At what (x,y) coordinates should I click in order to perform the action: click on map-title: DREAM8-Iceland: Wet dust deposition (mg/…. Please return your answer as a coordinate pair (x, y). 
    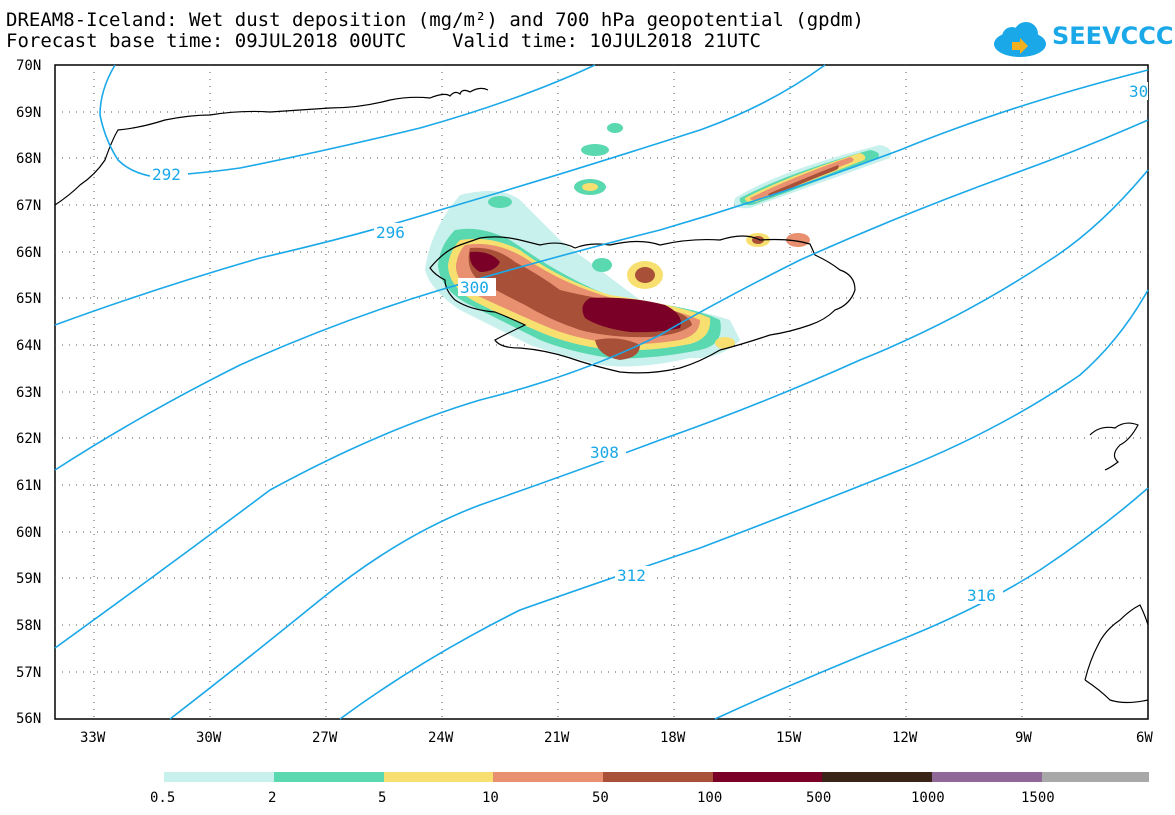
    Looking at the image, I should click on (435, 20).